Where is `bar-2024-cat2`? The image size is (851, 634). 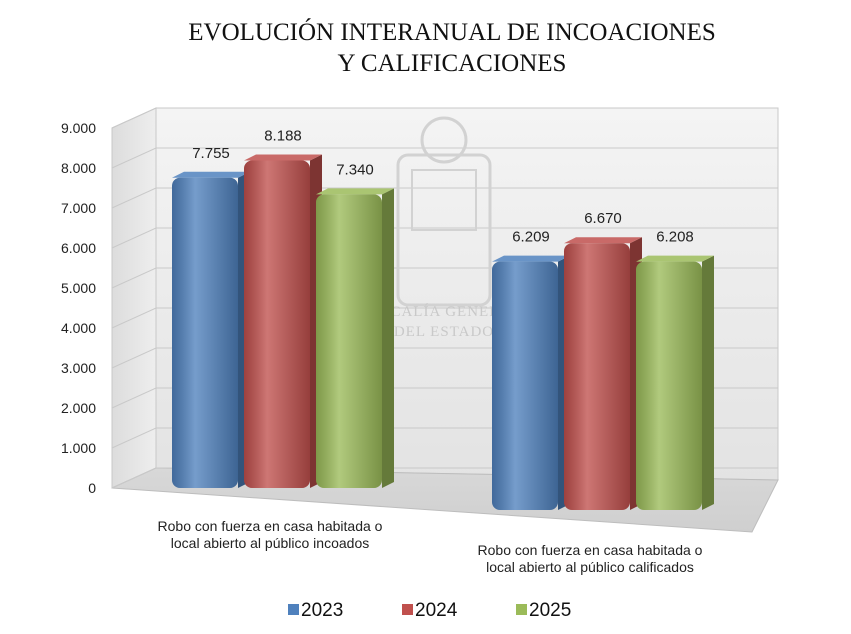
bar-2024-cat2 is located at coordinates (603, 373).